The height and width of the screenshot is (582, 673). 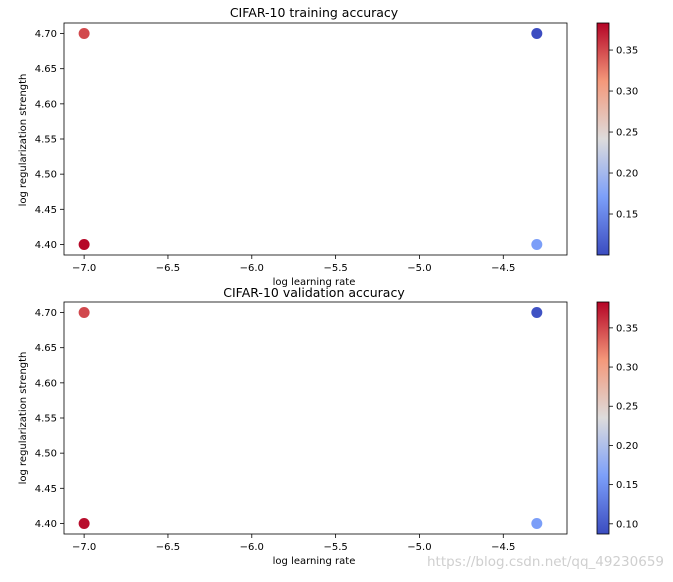 I want to click on colorbar-tick-label: 0.10, so click(x=627, y=524).